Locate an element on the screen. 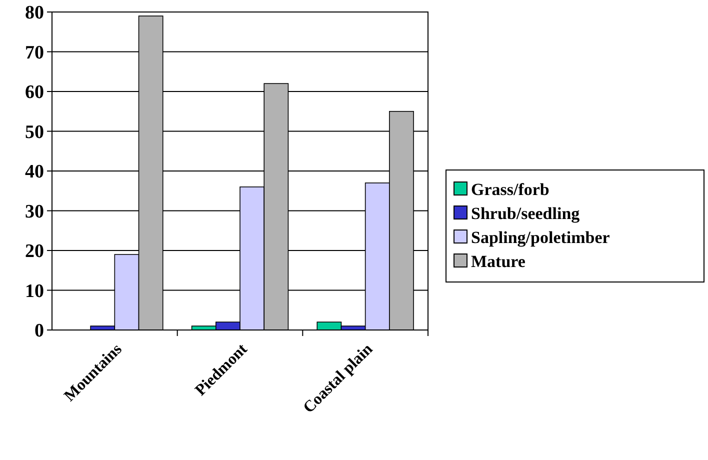 The width and height of the screenshot is (708, 460). y-tick-label: 0 is located at coordinates (39, 331).